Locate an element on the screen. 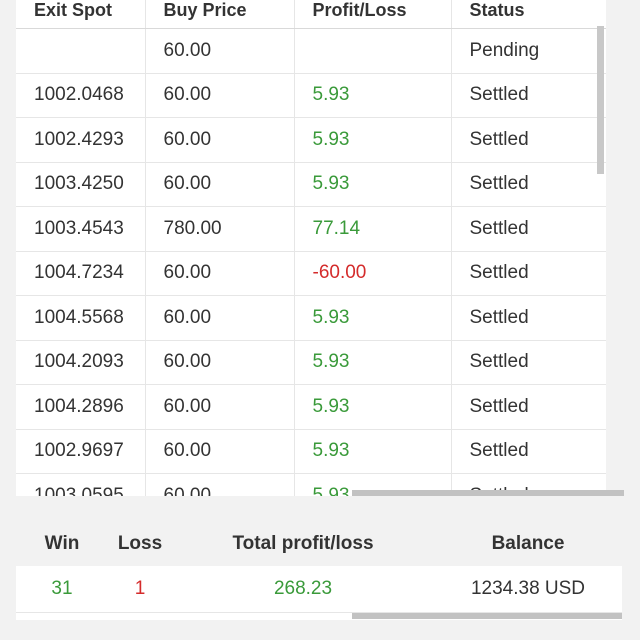 The image size is (640, 640). summary-header-balance: Balance is located at coordinates (528, 544).